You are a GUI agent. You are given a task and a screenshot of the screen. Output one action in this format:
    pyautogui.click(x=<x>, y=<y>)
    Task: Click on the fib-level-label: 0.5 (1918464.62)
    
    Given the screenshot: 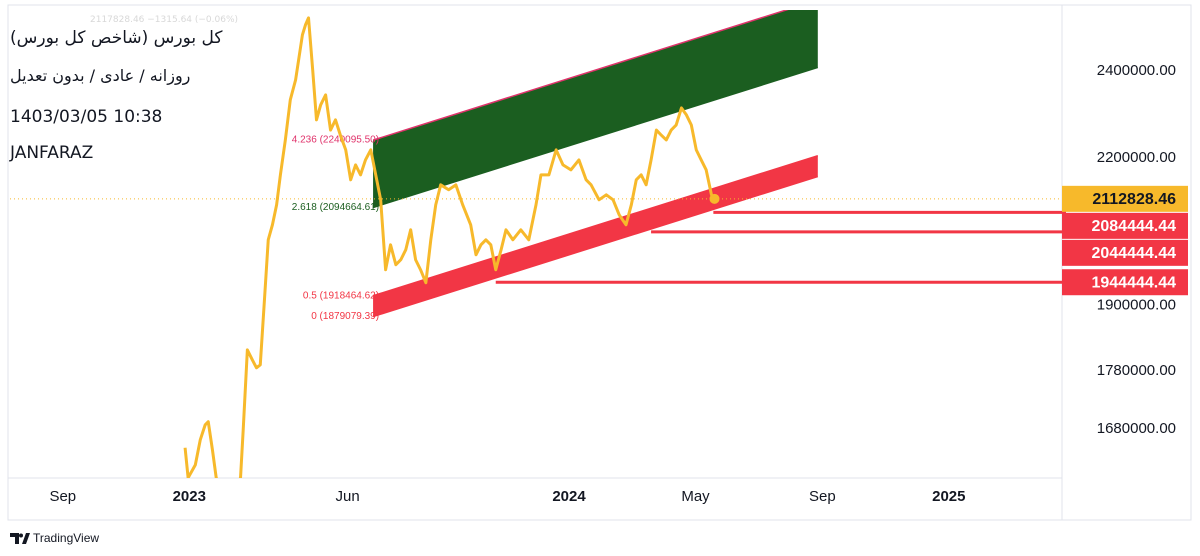 What is the action you would take?
    pyautogui.click(x=341, y=295)
    